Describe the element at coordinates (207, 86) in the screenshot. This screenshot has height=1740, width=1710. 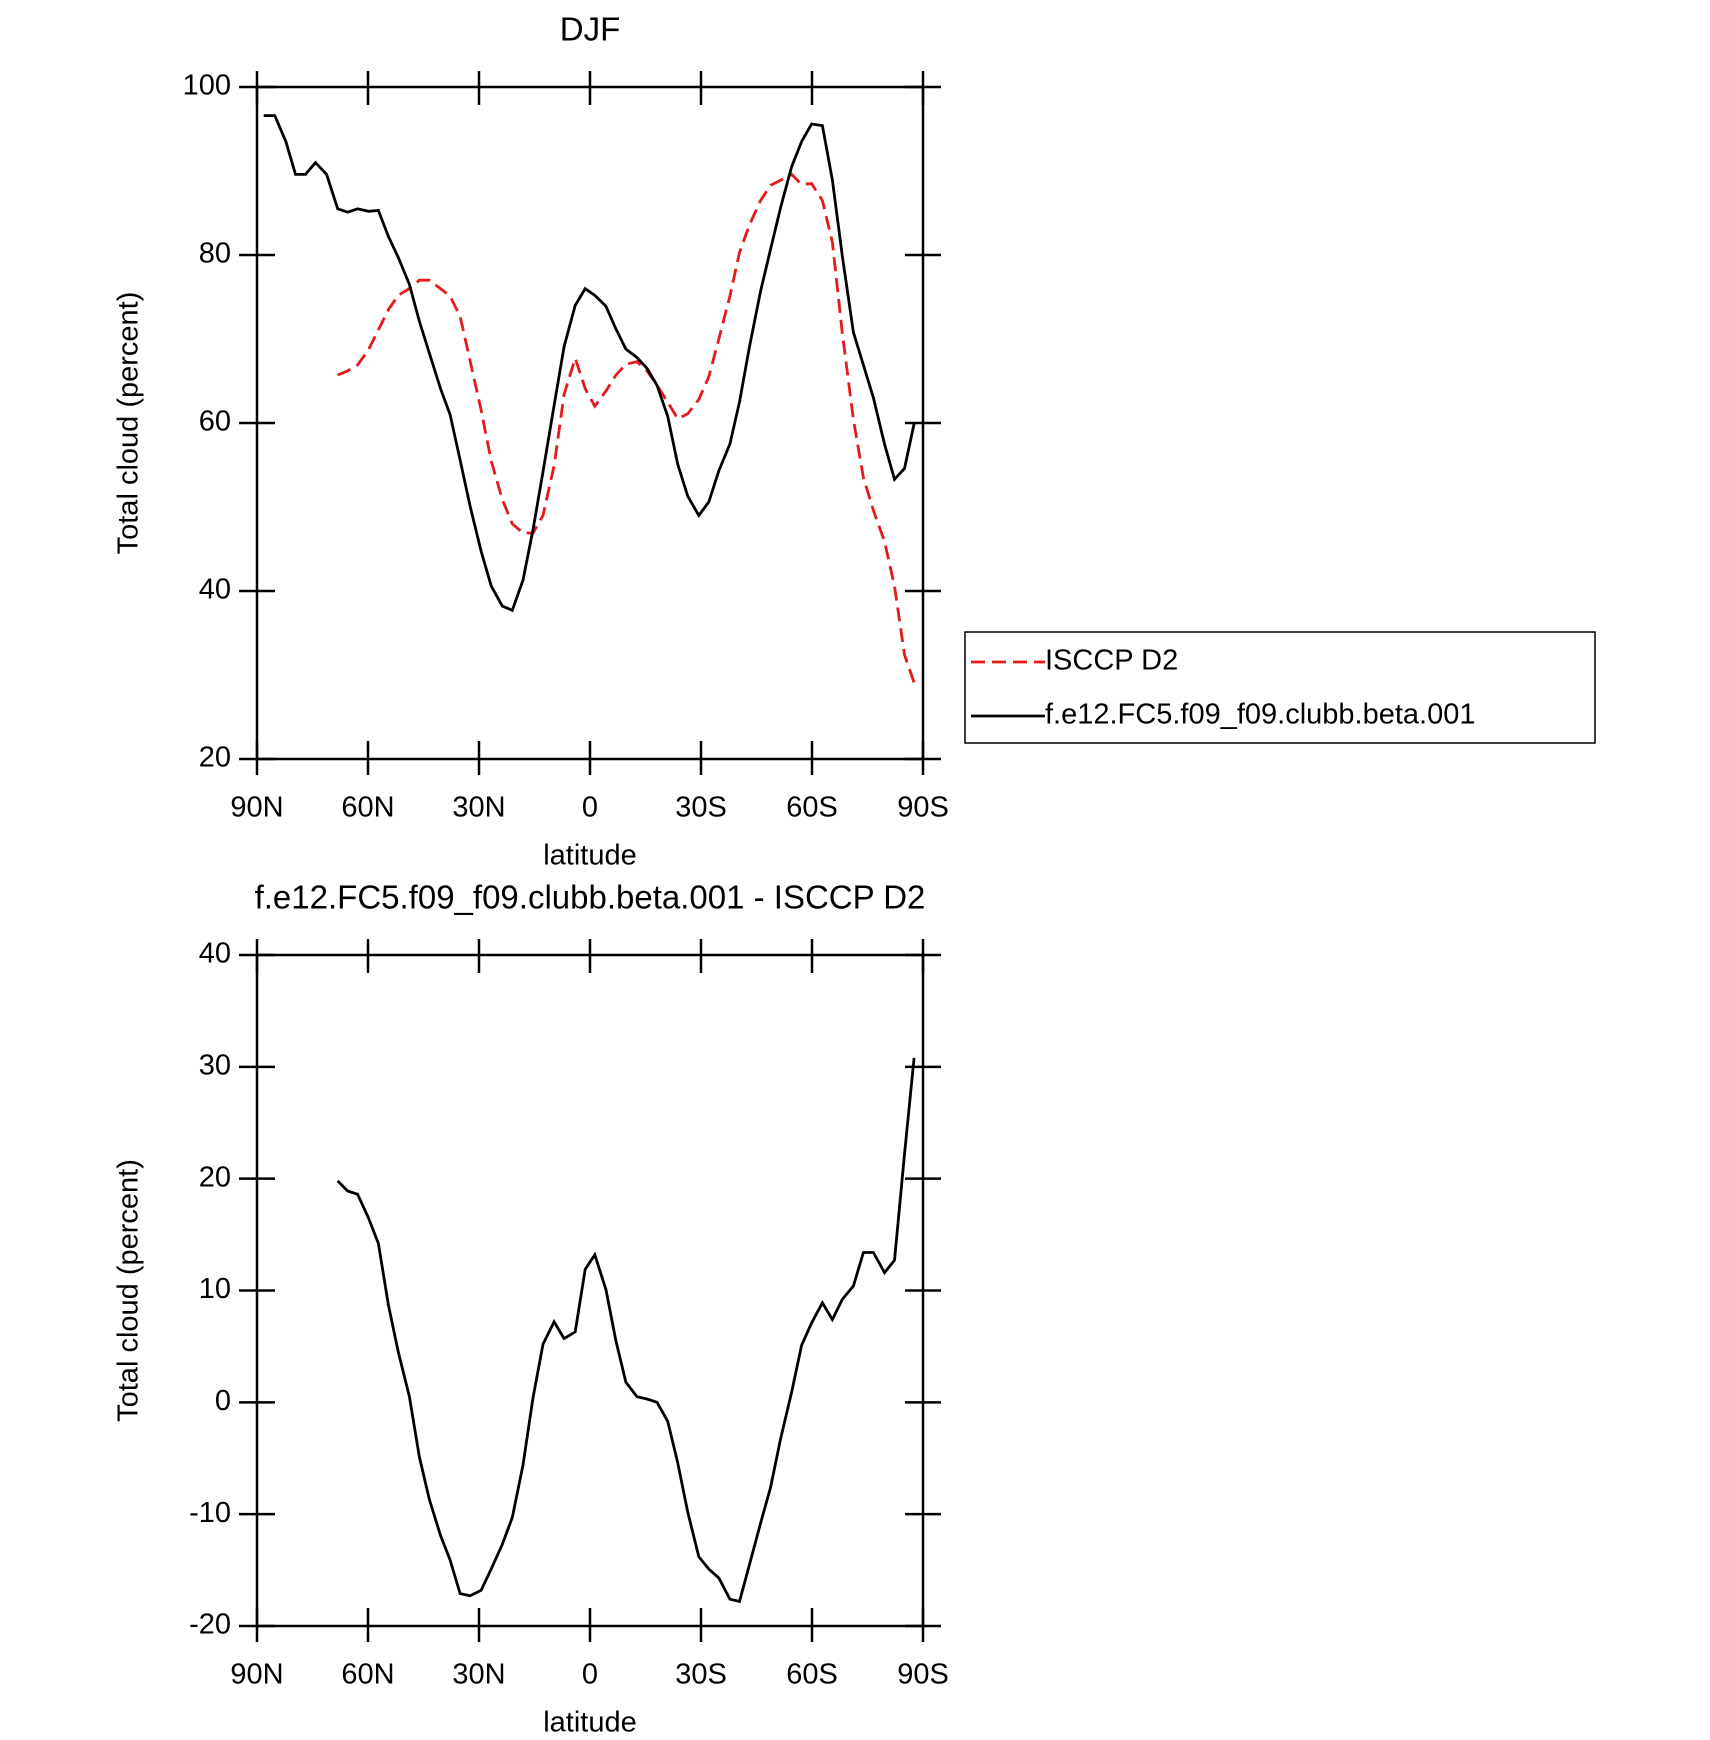
I see `y-tick-label: 100` at that location.